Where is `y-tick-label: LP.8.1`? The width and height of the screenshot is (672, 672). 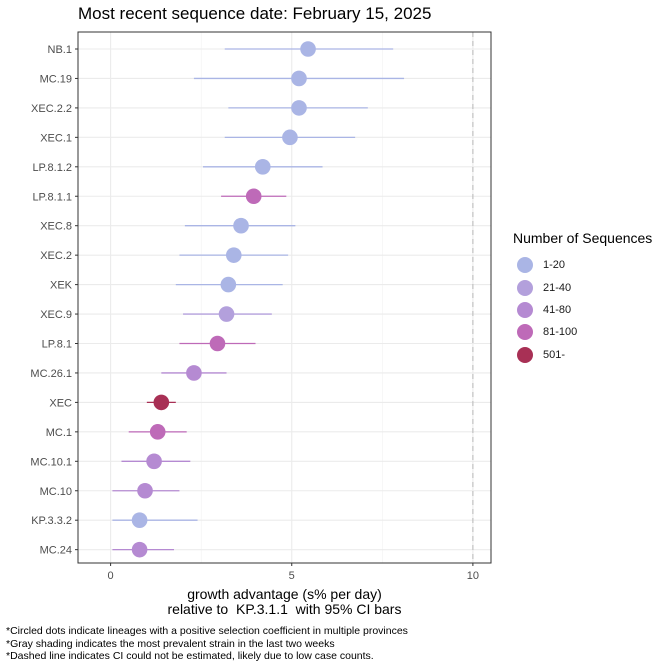
y-tick-label: LP.8.1 is located at coordinates (57, 345).